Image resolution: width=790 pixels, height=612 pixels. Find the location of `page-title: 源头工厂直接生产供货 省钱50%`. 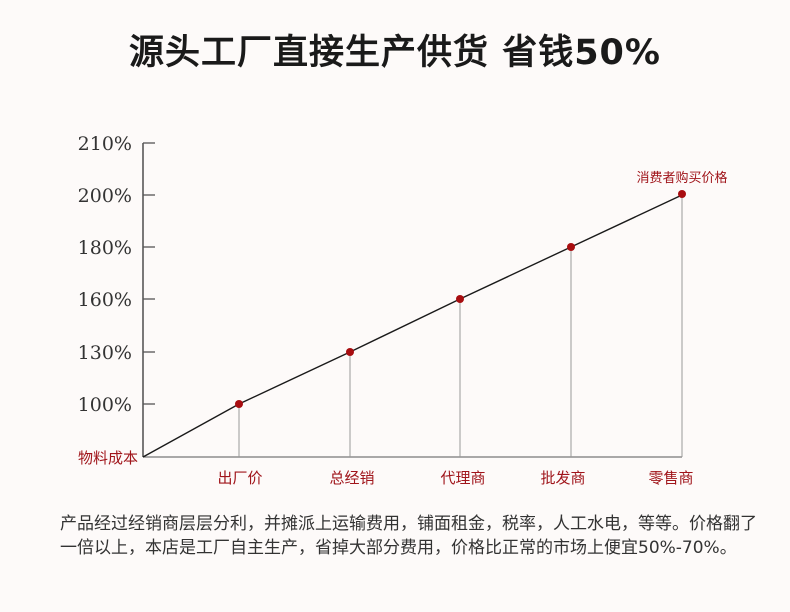

page-title: 源头工厂直接生产供货 省钱50% is located at coordinates (395, 53).